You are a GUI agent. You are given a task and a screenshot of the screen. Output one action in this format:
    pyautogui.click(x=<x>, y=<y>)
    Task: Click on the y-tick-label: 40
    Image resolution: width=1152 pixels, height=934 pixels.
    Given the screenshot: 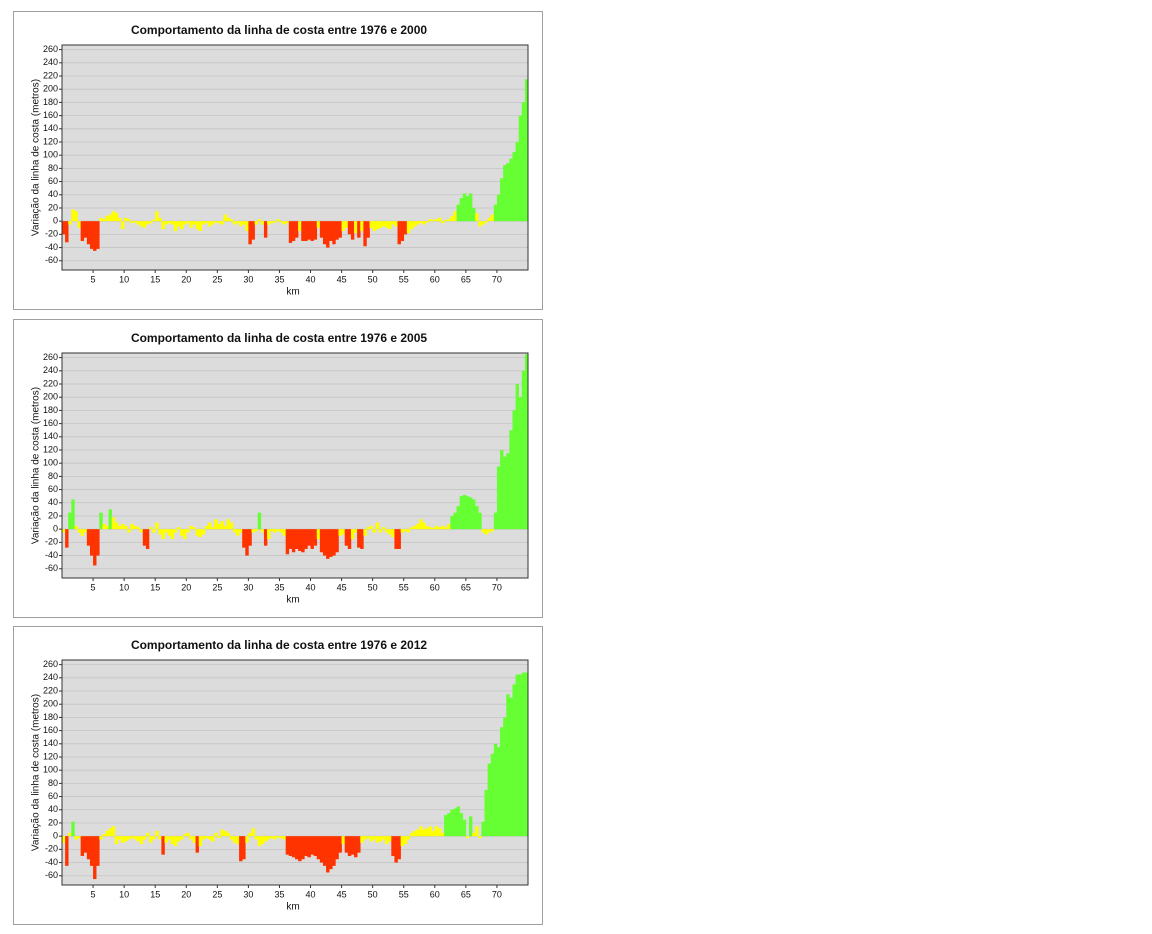 What is the action you would take?
    pyautogui.click(x=53, y=194)
    